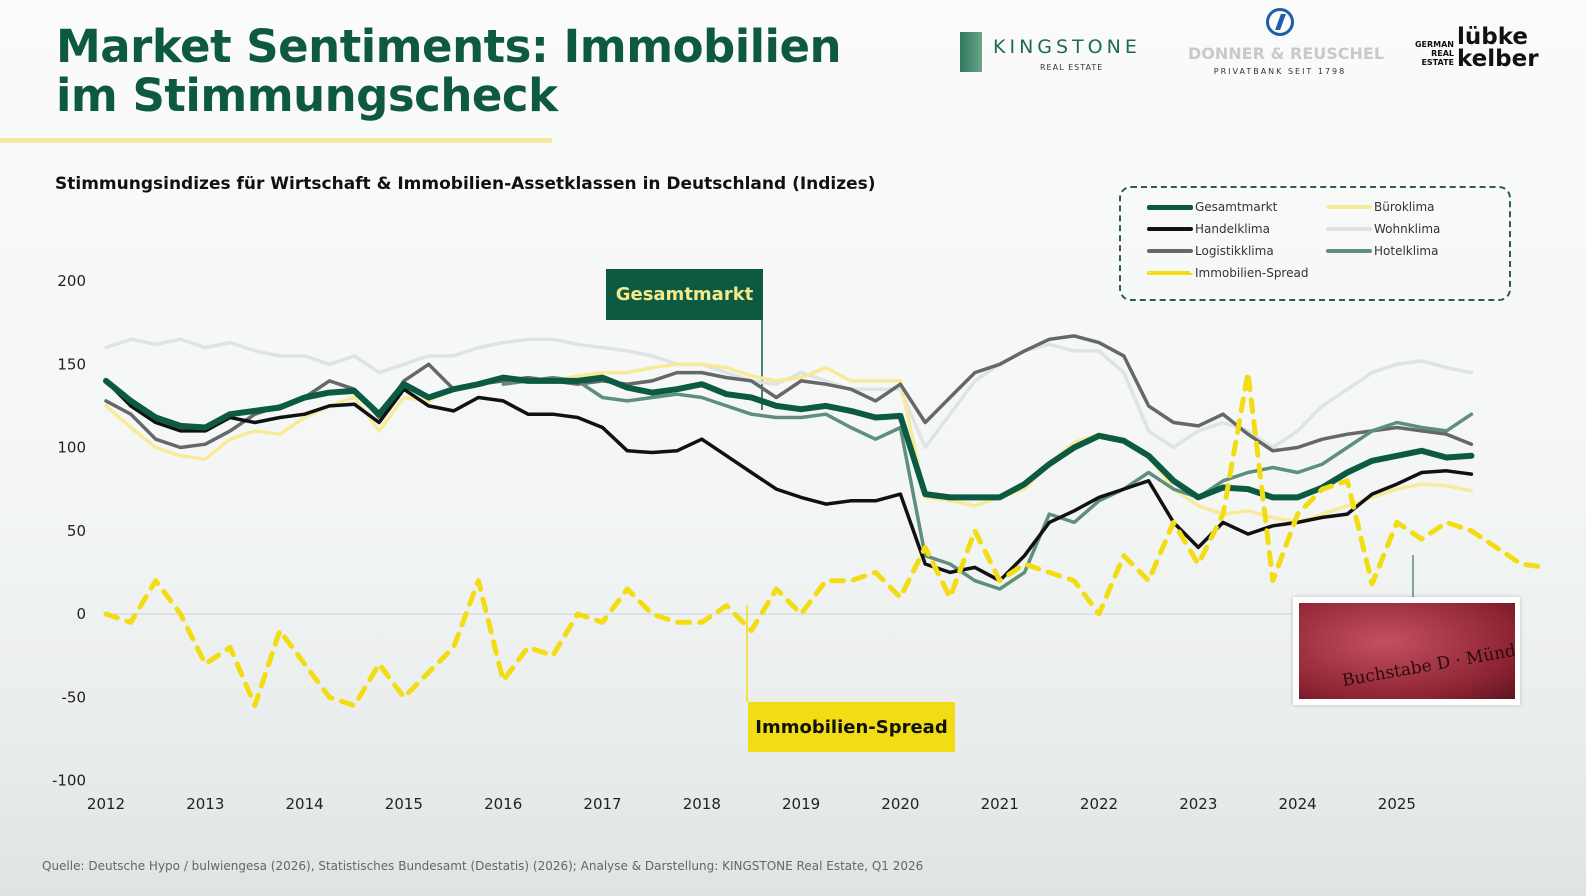  I want to click on x-tick-label: 2017, so click(602, 804).